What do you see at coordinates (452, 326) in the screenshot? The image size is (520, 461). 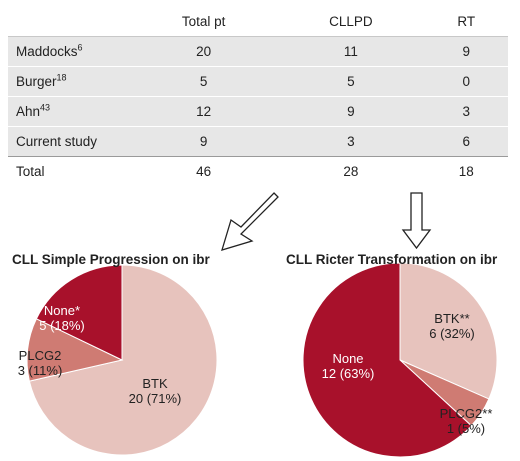 I see `pie-label-btk: BTK** 6 (32%)` at bounding box center [452, 326].